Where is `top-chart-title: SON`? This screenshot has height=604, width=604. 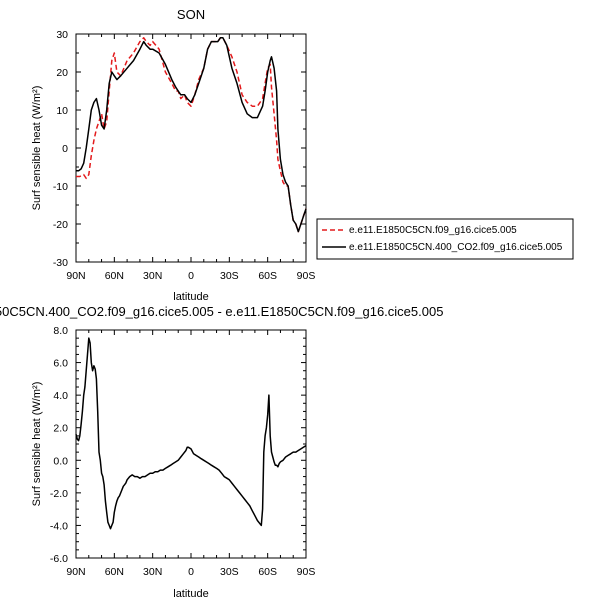
top-chart-title: SON is located at coordinates (191, 14).